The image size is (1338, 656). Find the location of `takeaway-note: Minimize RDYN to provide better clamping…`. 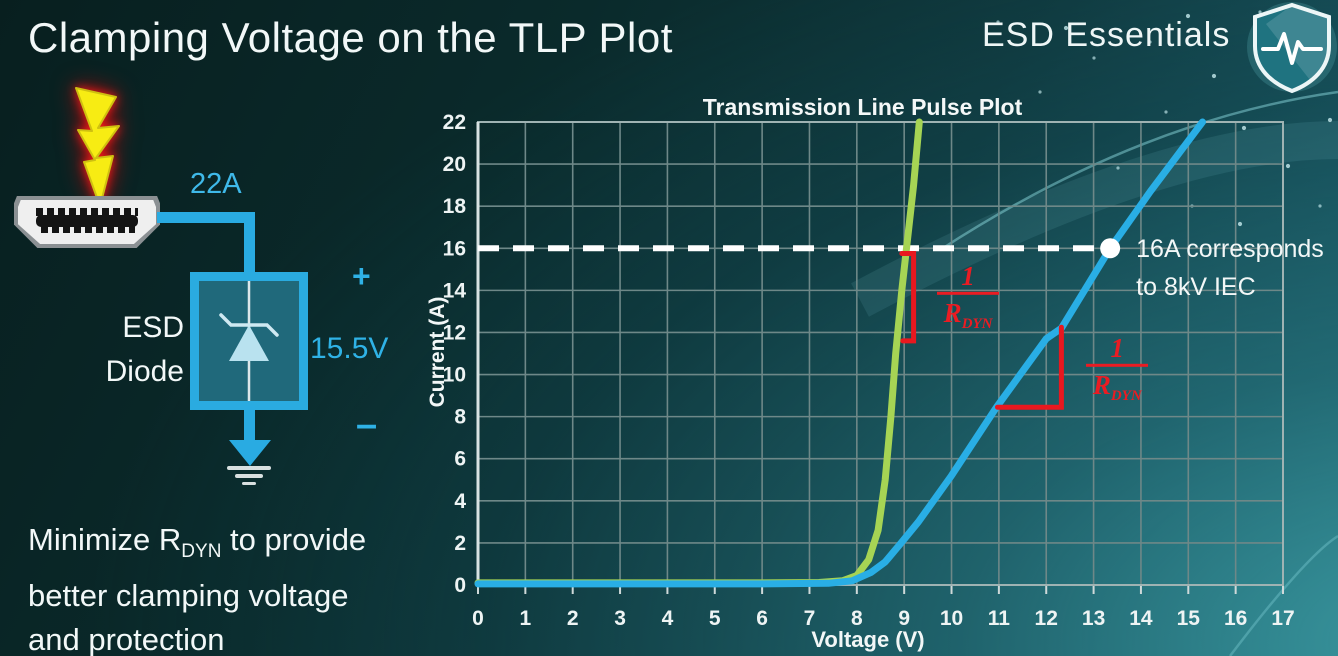

takeaway-note: Minimize RDYN to provide better clamping… is located at coordinates (197, 587).